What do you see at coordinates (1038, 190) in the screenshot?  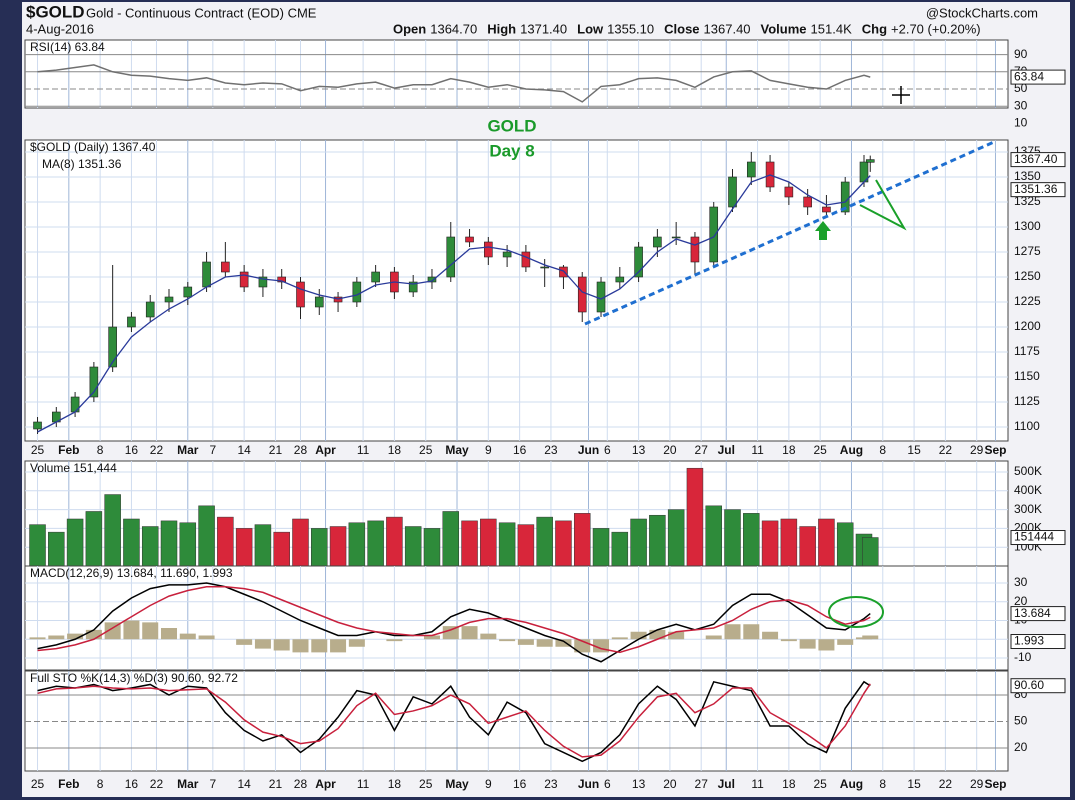 I see `ma-value-tag-box` at bounding box center [1038, 190].